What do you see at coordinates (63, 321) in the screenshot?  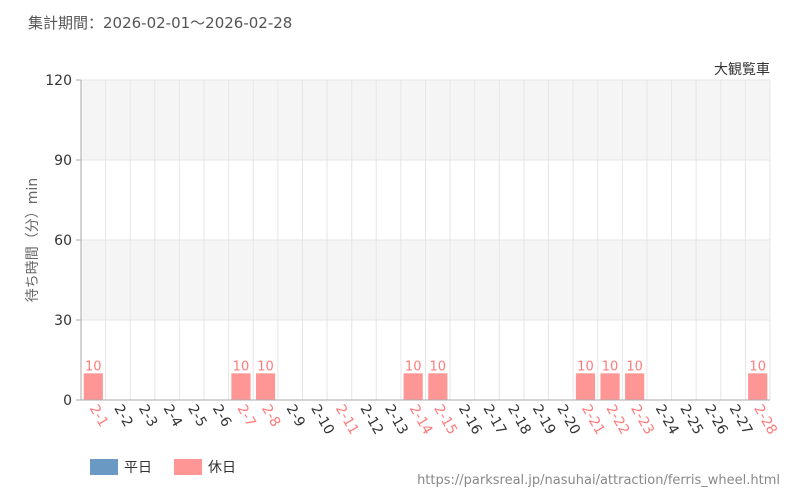 I see `y-tick-label: 30` at bounding box center [63, 321].